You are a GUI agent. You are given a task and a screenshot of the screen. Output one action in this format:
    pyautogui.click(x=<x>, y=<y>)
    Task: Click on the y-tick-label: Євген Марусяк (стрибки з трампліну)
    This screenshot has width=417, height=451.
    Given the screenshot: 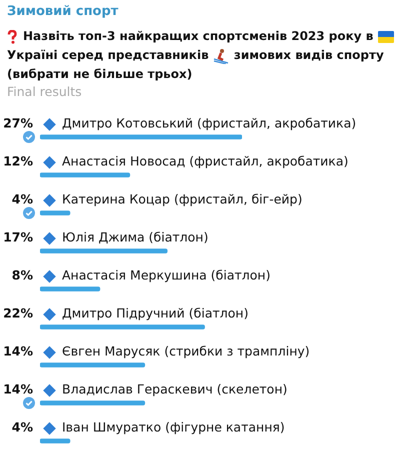 What is the action you would take?
    pyautogui.click(x=186, y=350)
    